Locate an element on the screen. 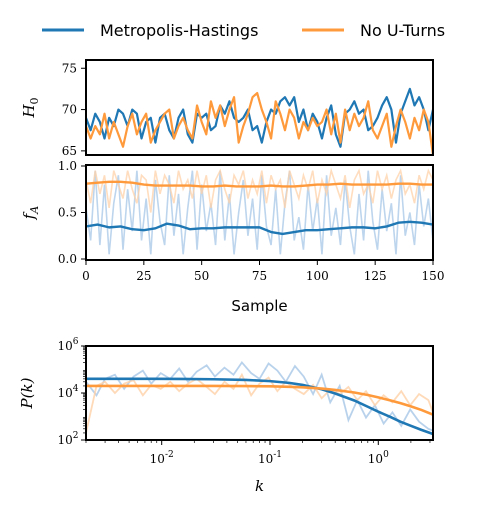 This screenshot has height=511, width=481. h0-line-no-u-turns is located at coordinates (259, 123).